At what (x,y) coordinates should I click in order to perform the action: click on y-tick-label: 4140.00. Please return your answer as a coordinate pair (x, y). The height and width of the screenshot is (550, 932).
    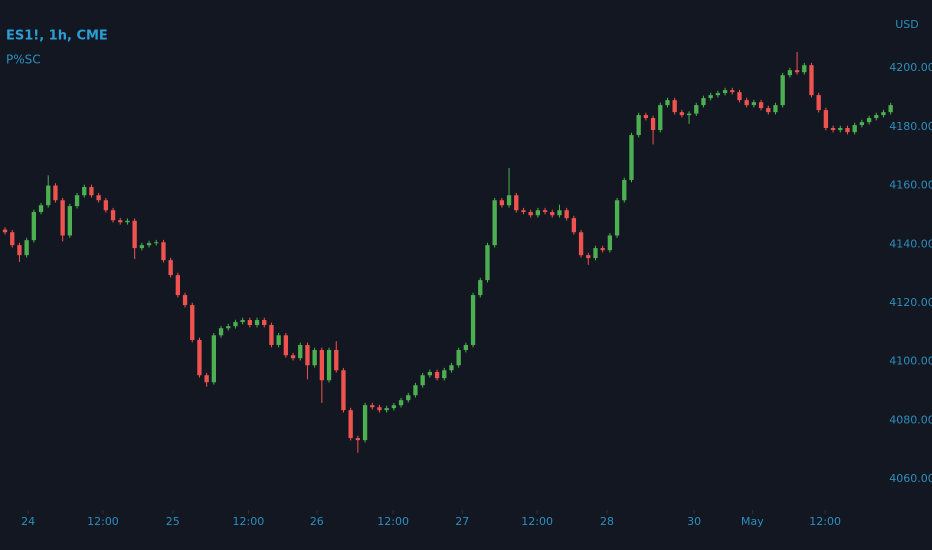
    Looking at the image, I should click on (910, 243).